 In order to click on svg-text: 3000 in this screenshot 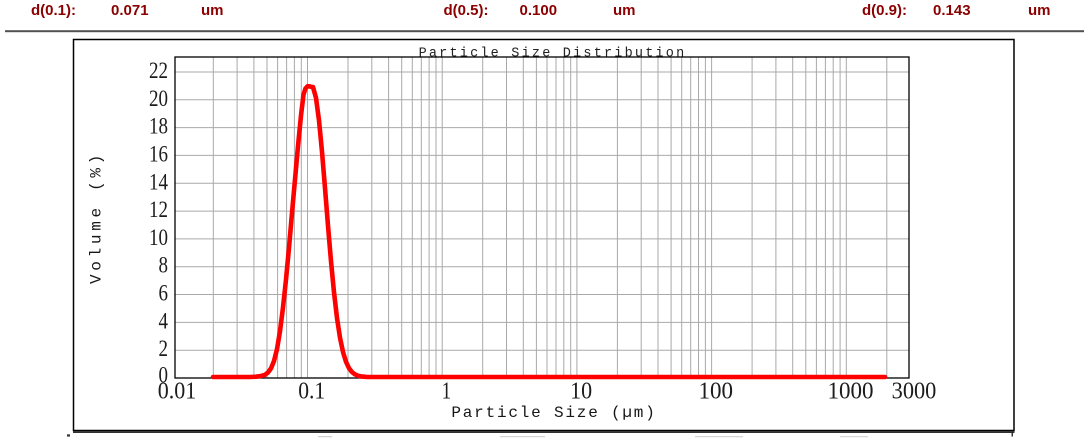, I will do `click(914, 392)`.